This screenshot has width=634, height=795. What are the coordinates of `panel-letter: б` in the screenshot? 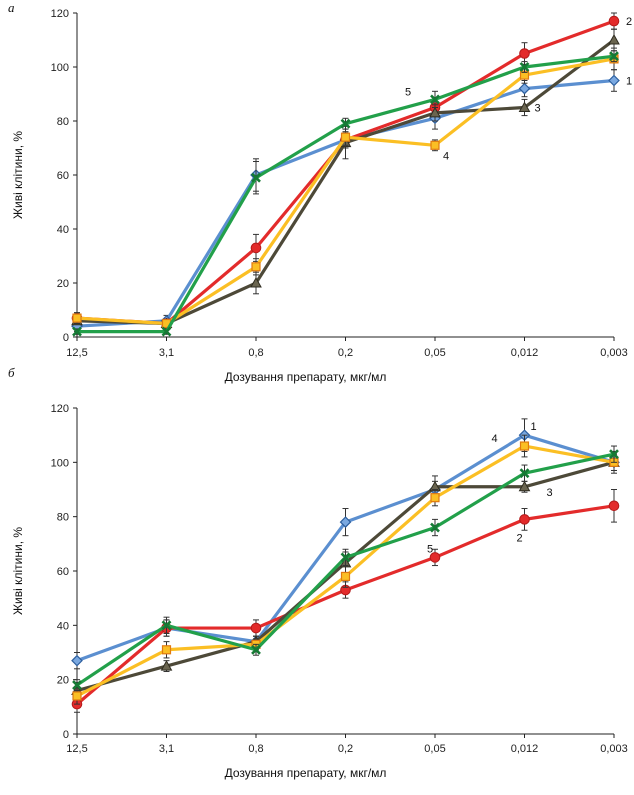 It's located at (11, 372).